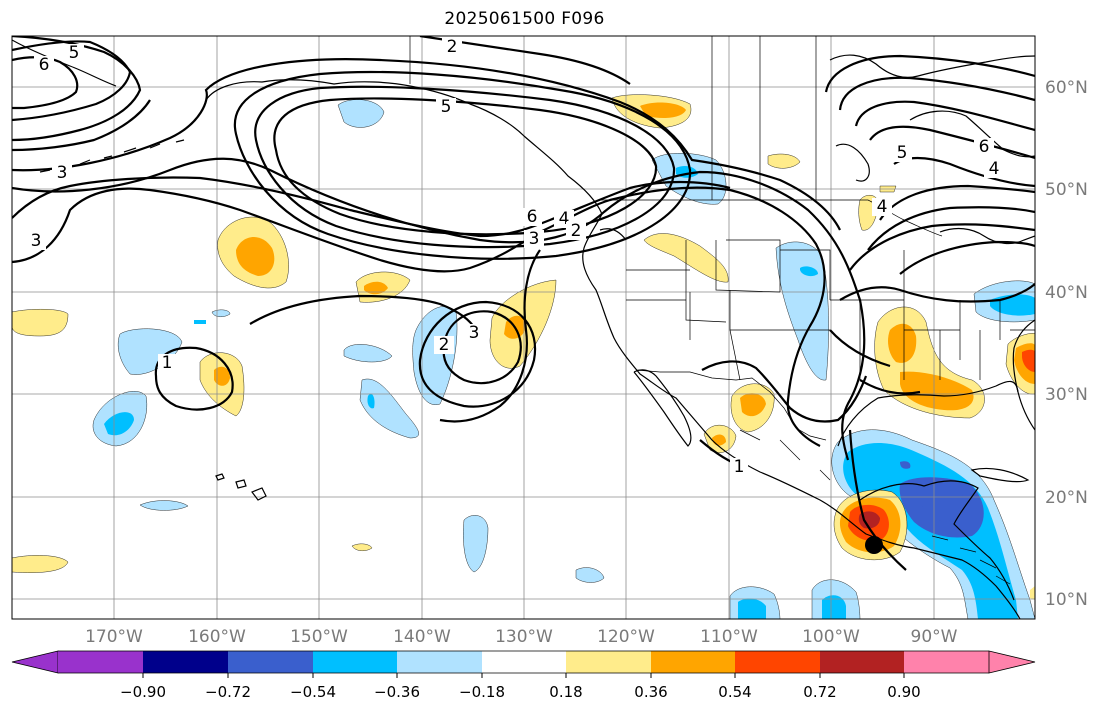 This screenshot has width=1105, height=712. I want to click on lon-label: 150°W, so click(319, 637).